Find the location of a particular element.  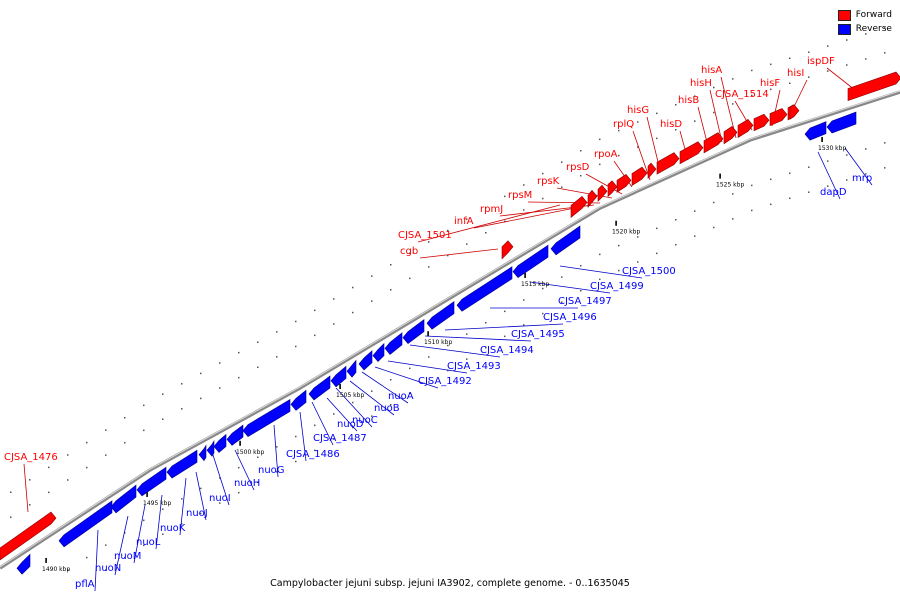

gene-label-mrp: mrp is located at coordinates (862, 178).